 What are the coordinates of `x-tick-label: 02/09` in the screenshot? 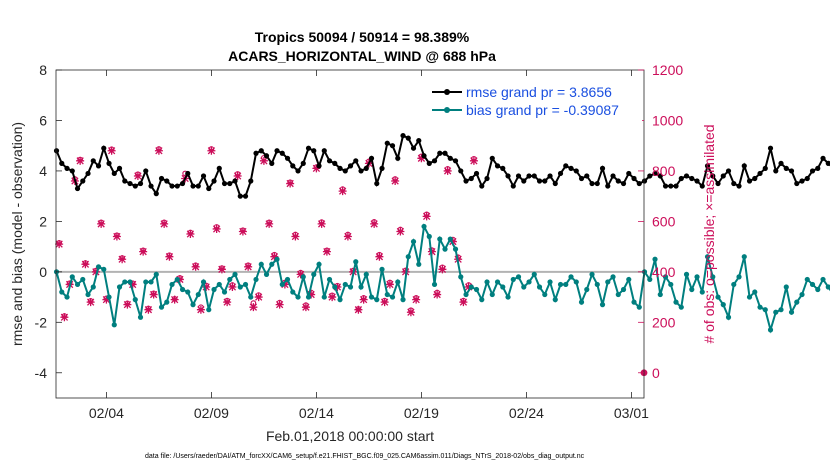 It's located at (211, 413).